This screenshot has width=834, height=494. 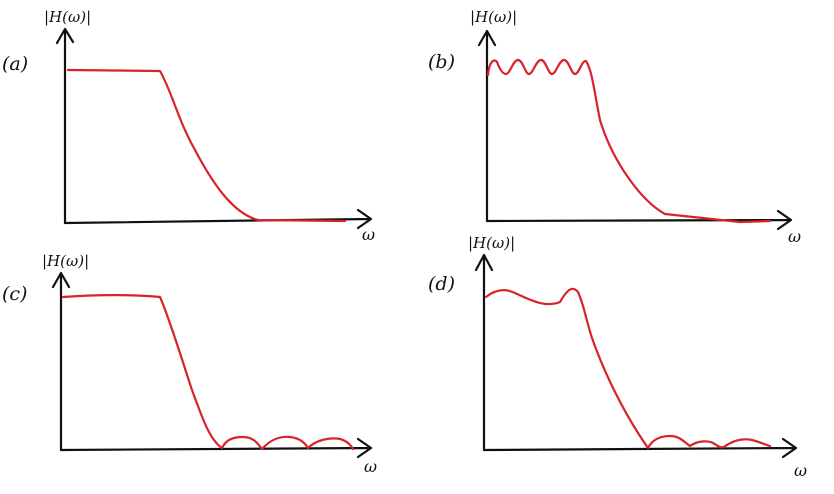 What do you see at coordinates (61, 361) in the screenshot?
I see `panel-c-y-axis` at bounding box center [61, 361].